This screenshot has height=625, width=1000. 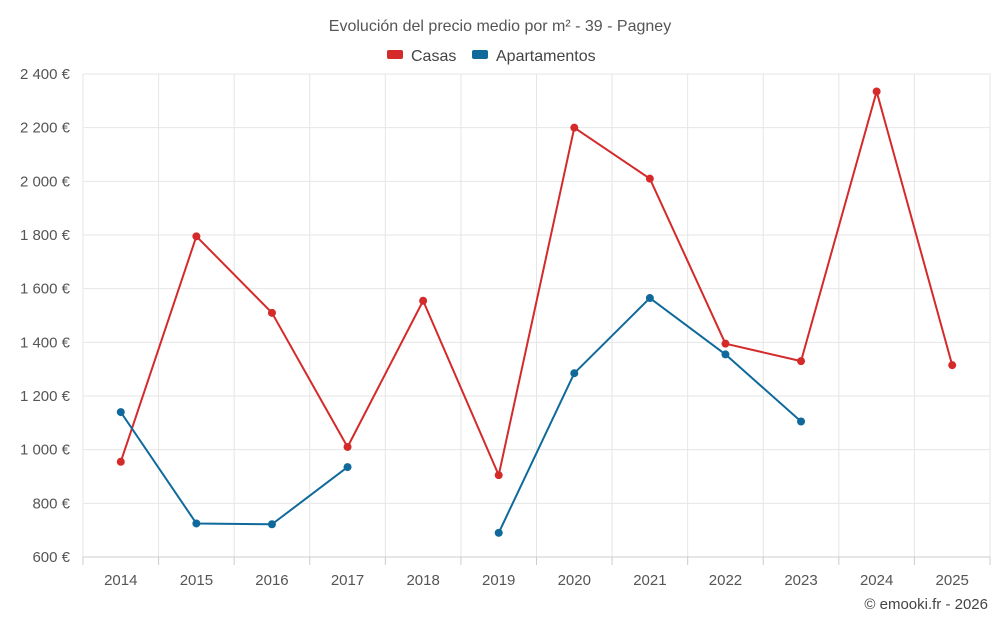 I want to click on x-tick-label: 2021, so click(x=649, y=580).